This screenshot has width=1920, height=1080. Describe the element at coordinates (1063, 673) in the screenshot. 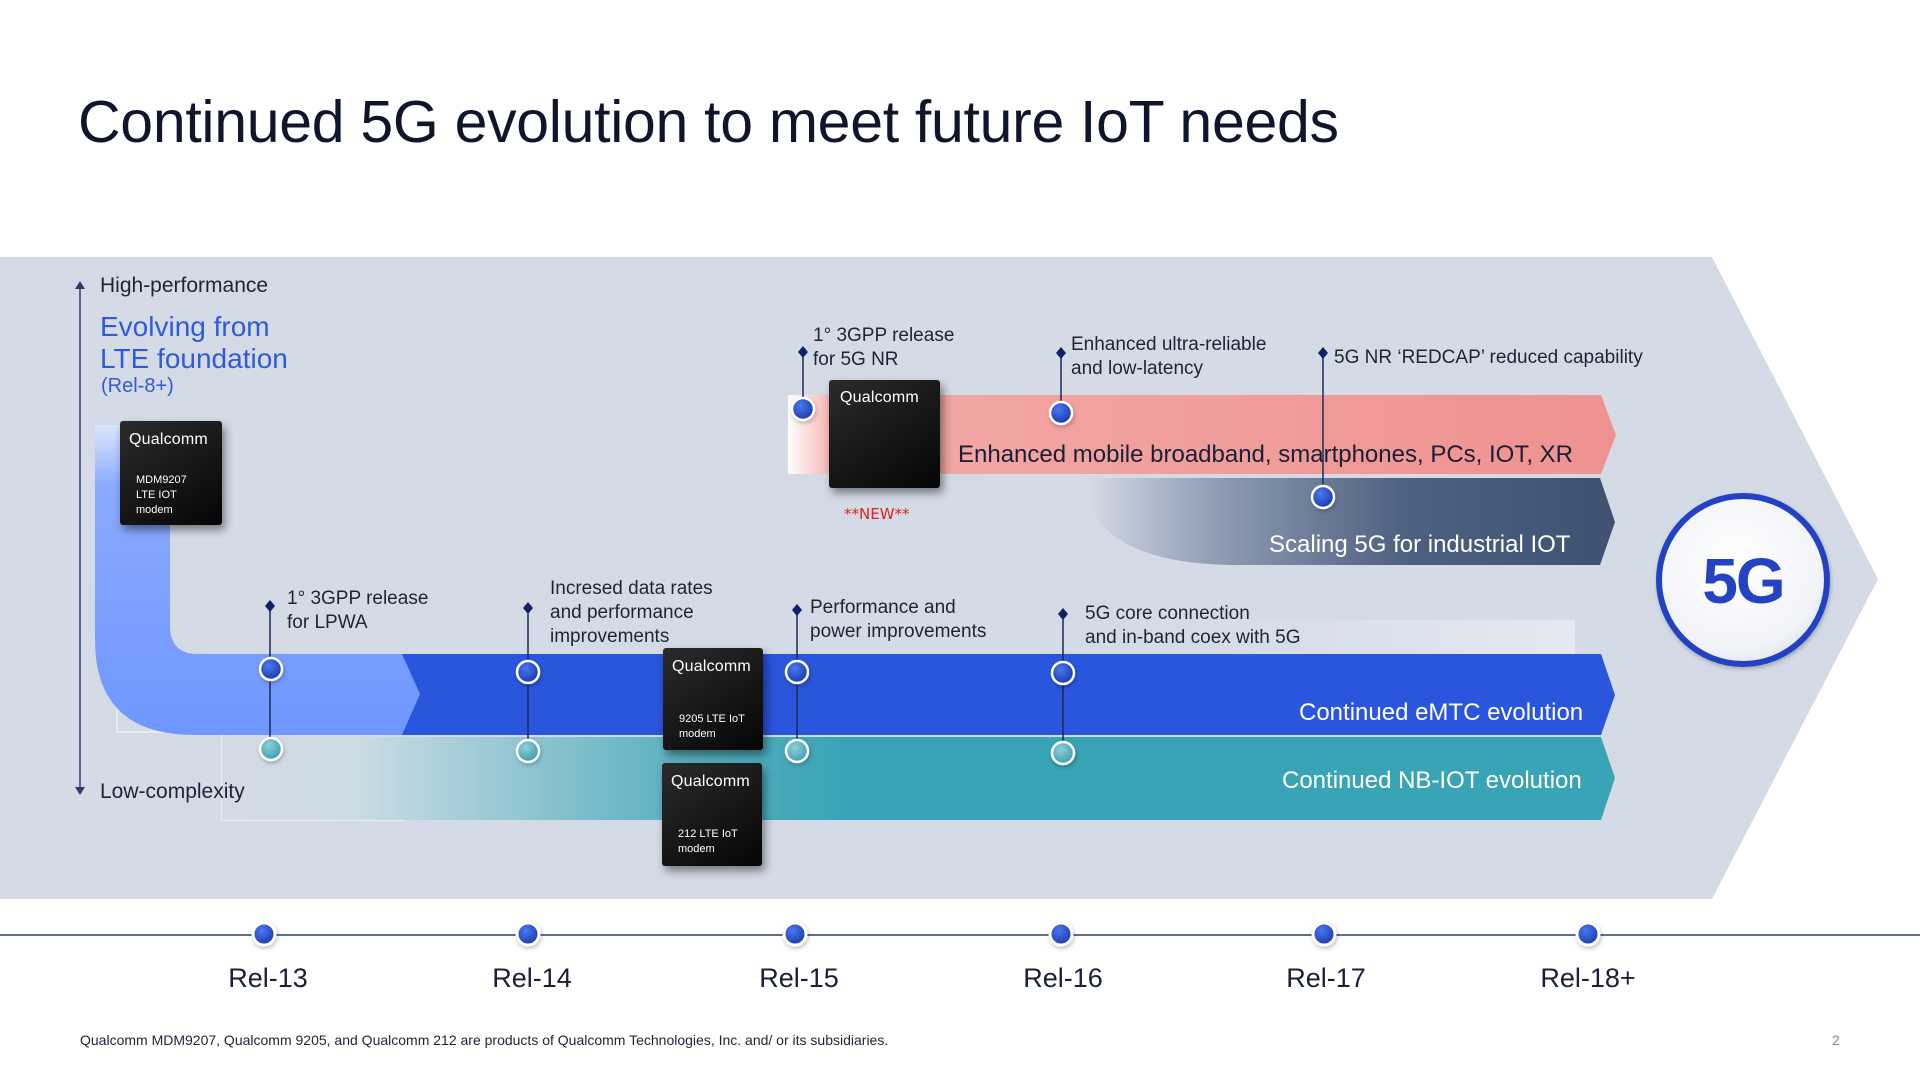

I see `milestone-dot-rel16` at that location.